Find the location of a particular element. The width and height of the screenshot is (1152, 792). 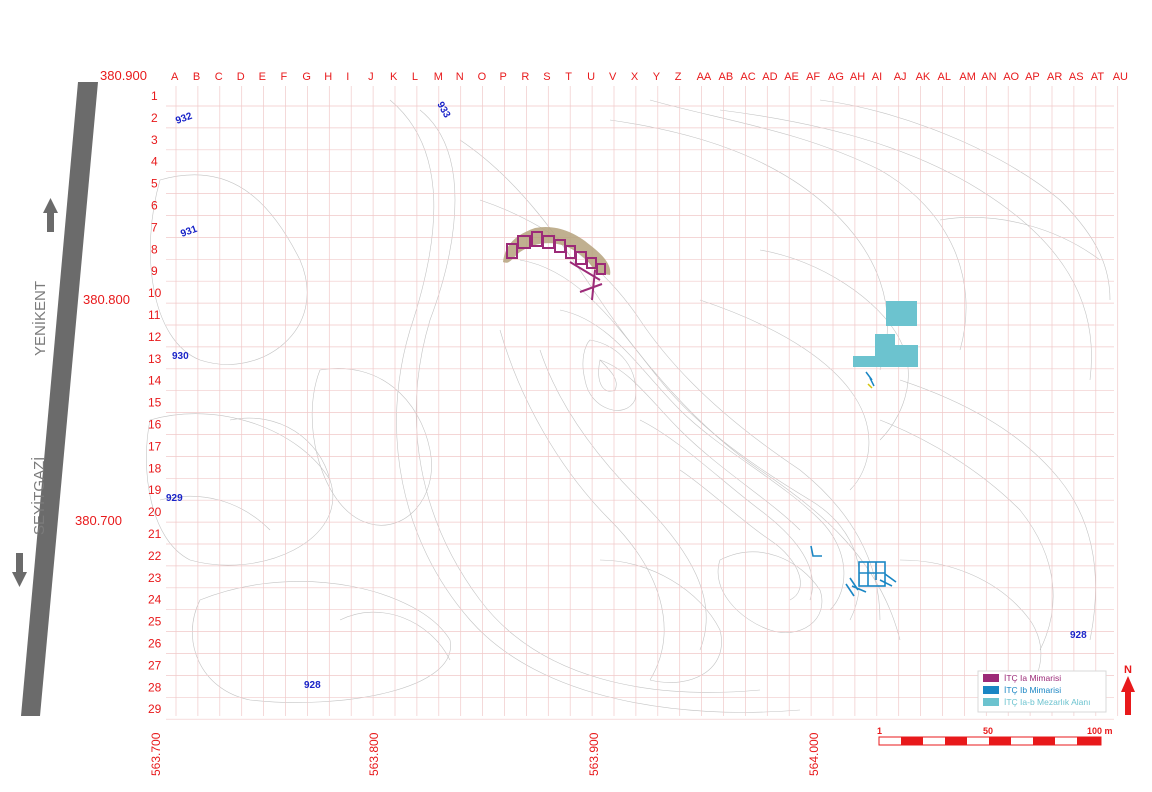

road: YENİKENT SEYİTGAZİ is located at coordinates (55, 399).